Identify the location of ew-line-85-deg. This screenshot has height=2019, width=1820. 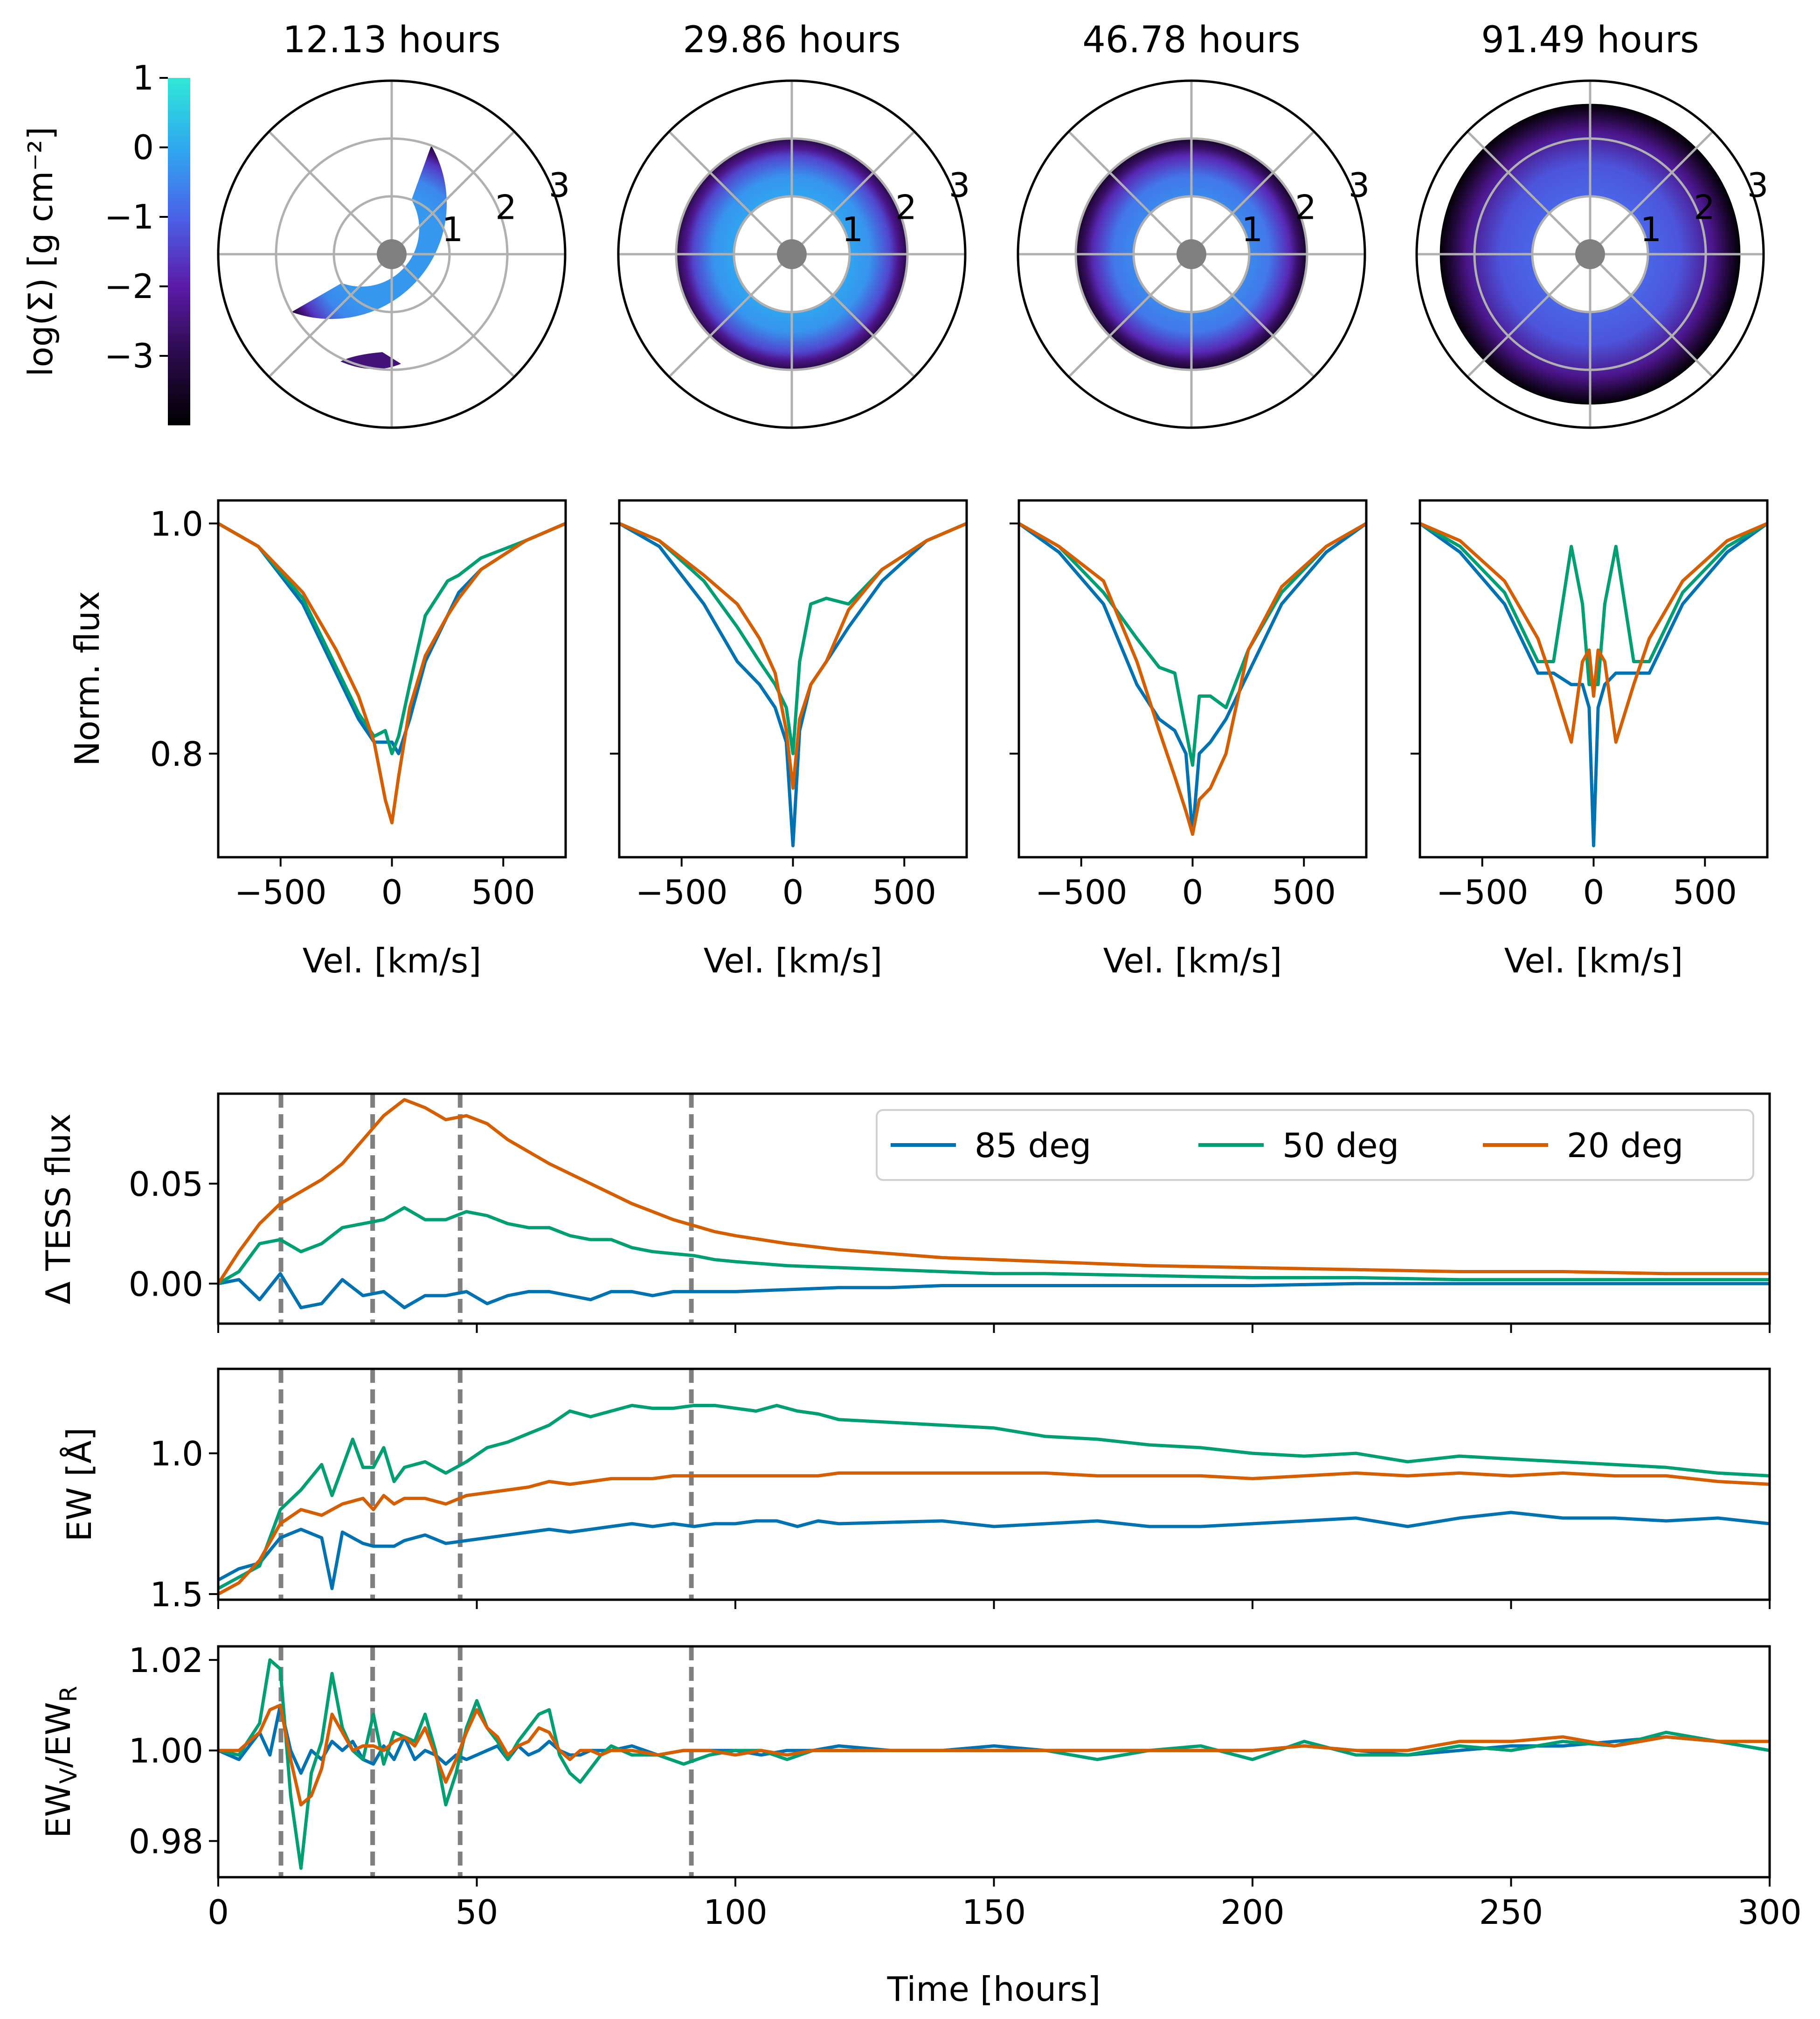
(994, 1550).